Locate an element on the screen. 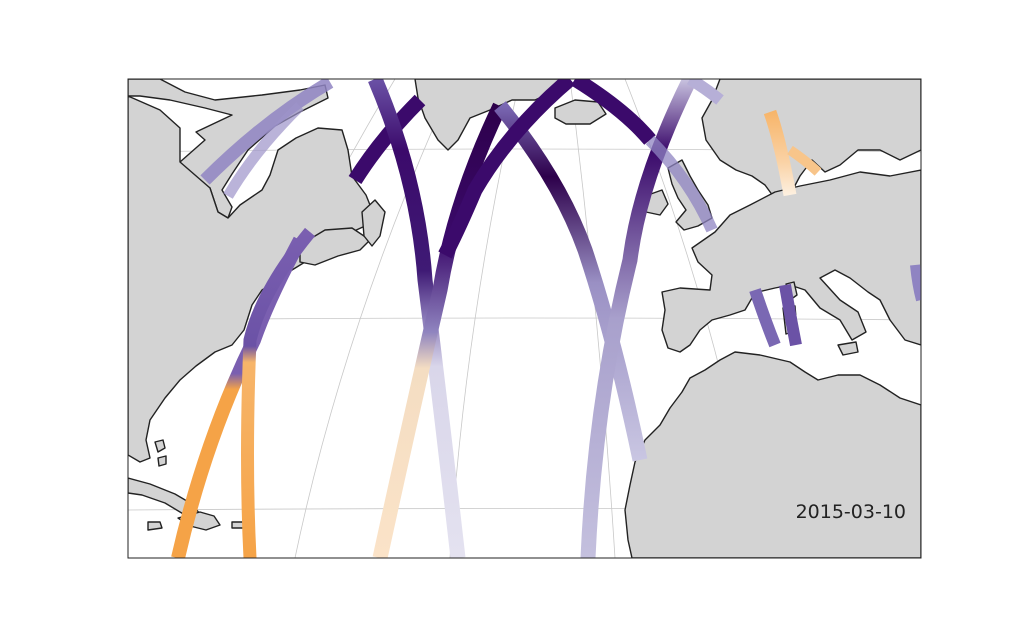 The image size is (1024, 640). africa-landmass is located at coordinates (772, 454).